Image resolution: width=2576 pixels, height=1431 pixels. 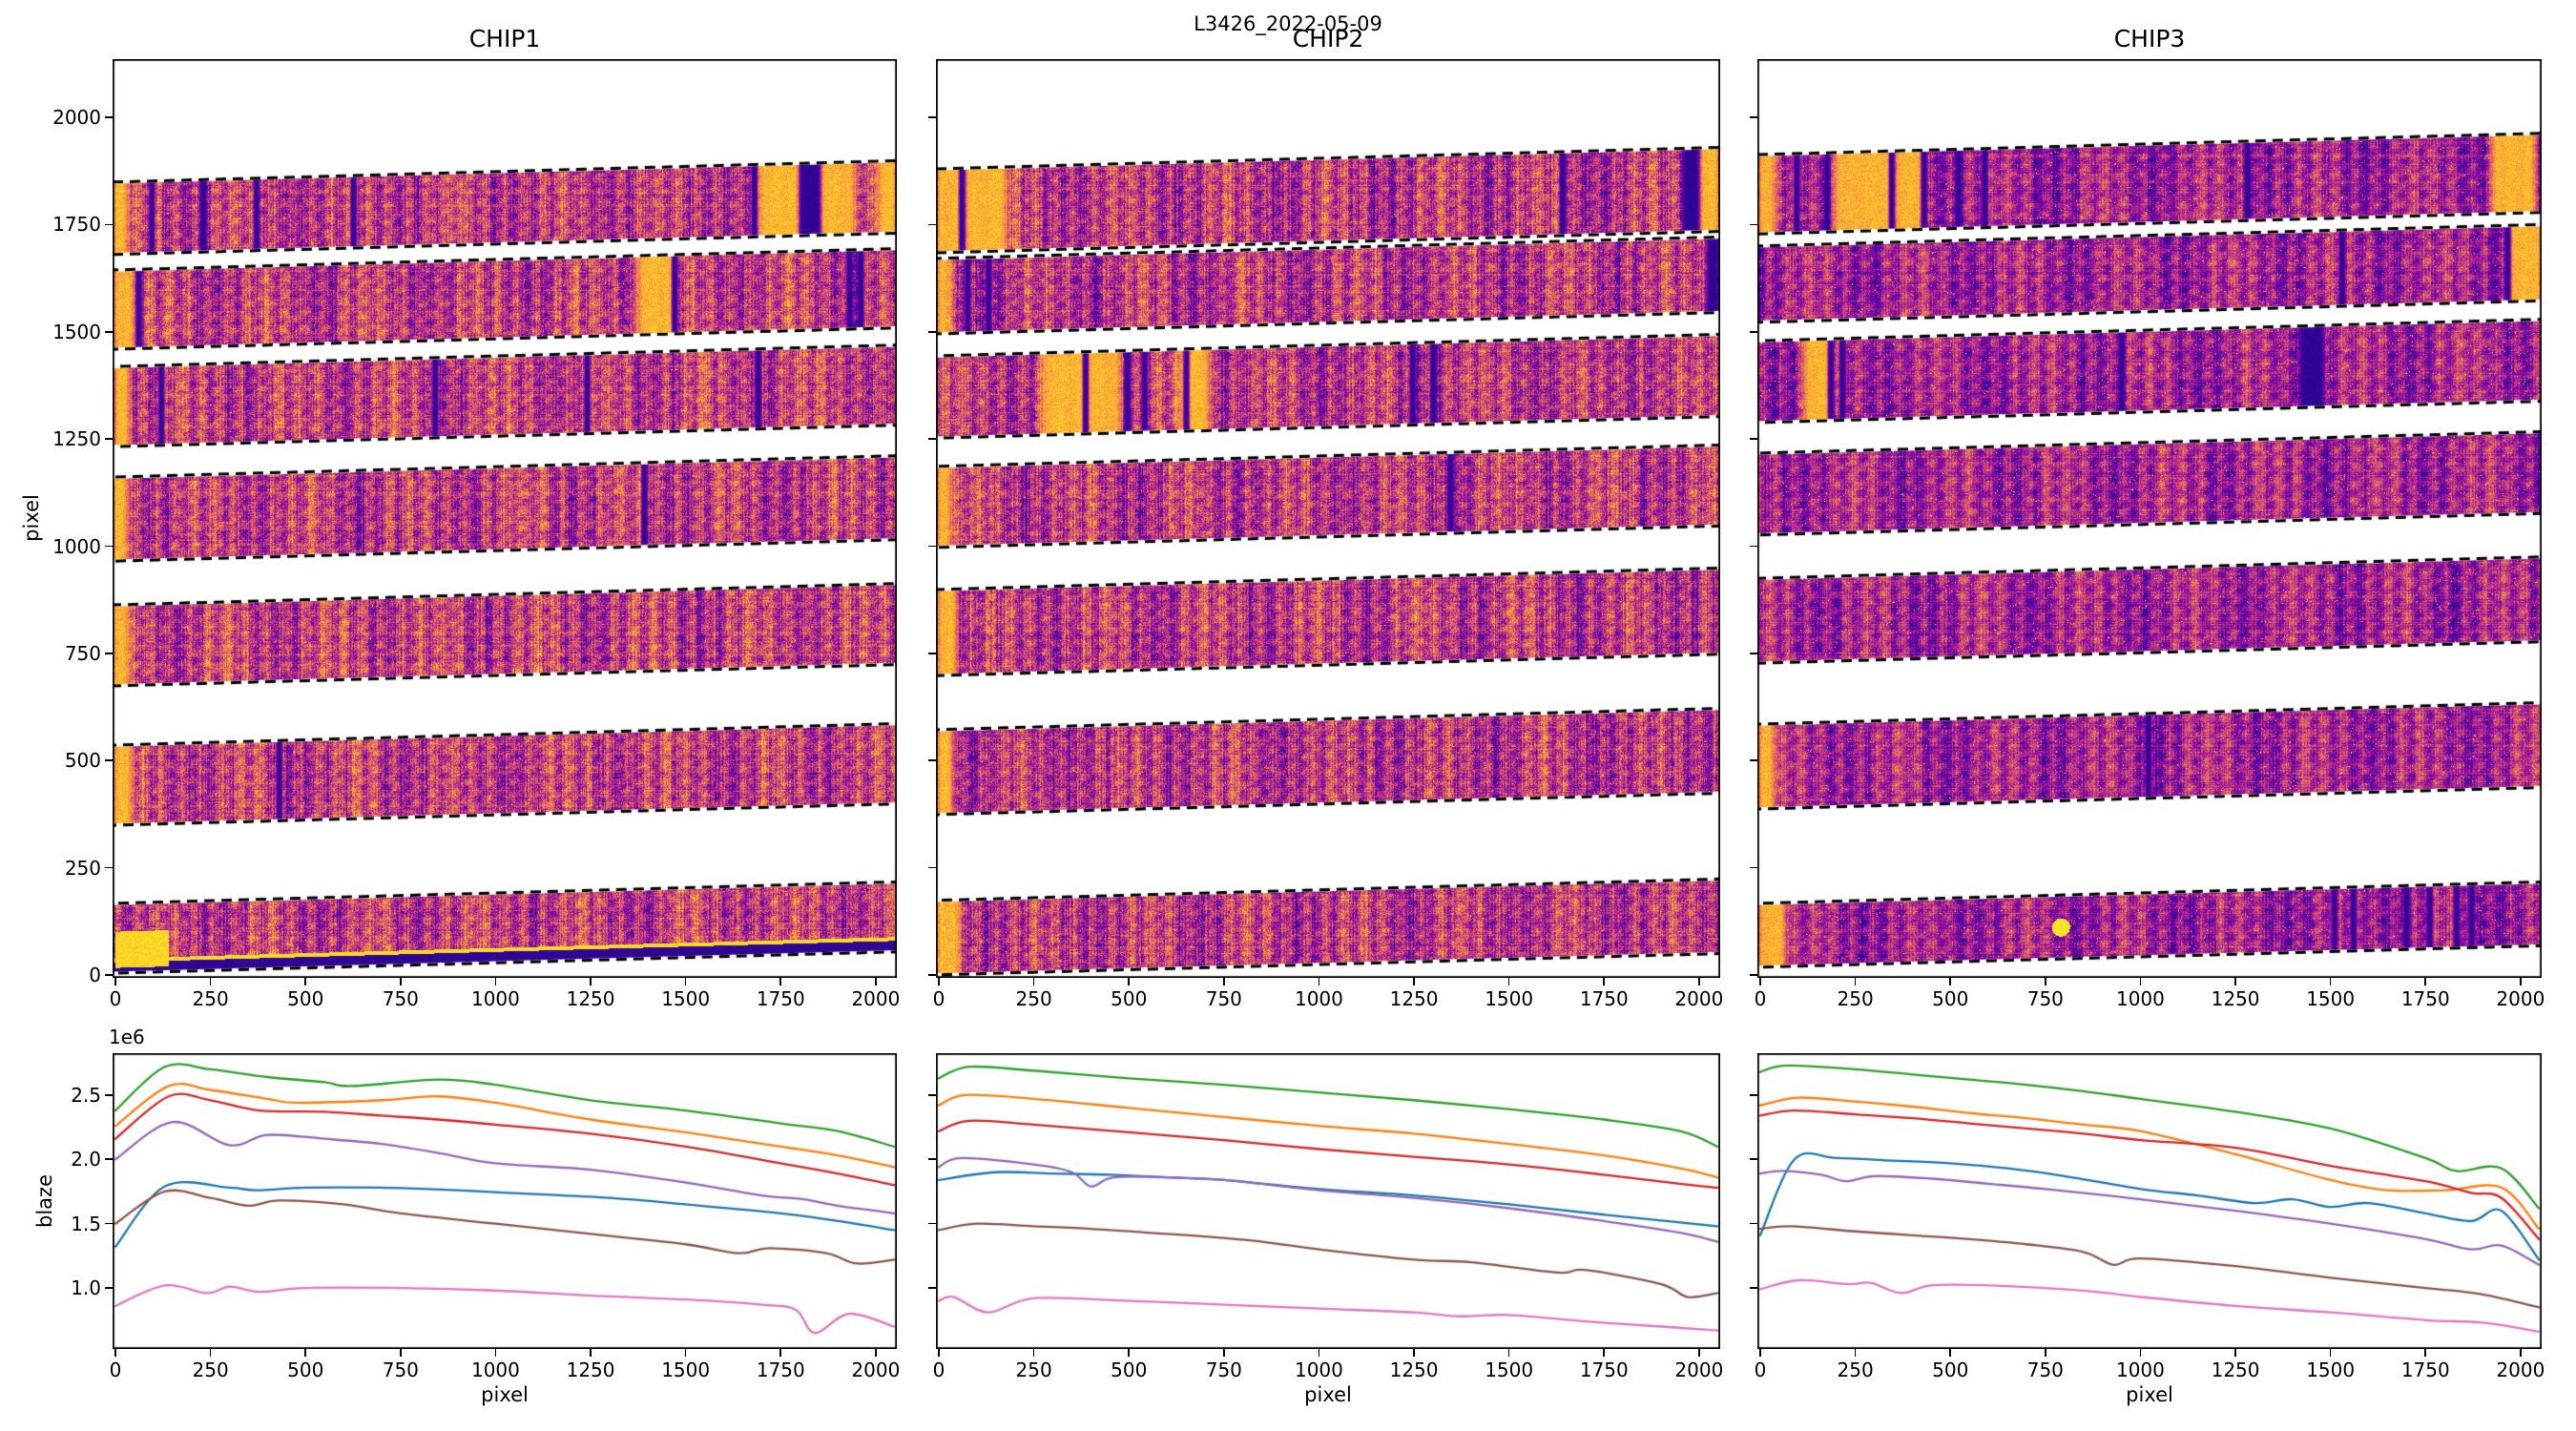 I want to click on y-tick-label: 1500, so click(x=76, y=331).